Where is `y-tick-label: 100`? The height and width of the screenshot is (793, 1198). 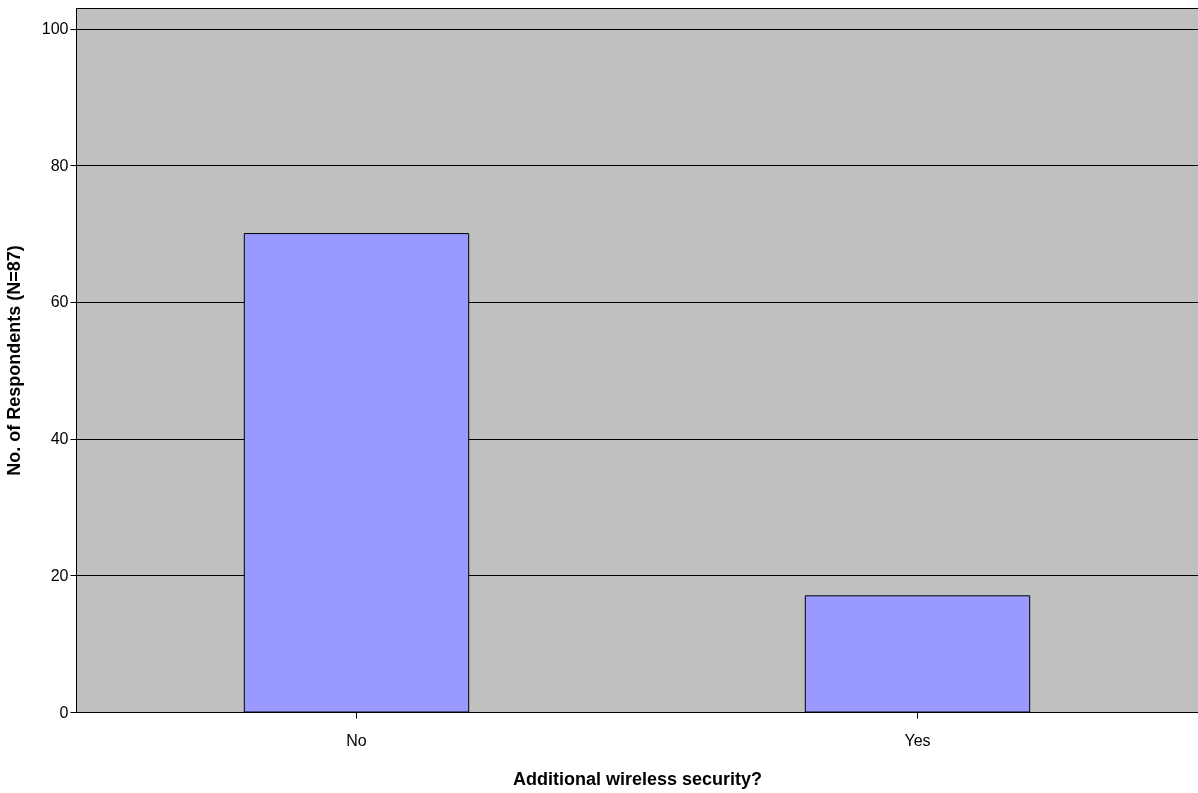
y-tick-label: 100 is located at coordinates (55, 28).